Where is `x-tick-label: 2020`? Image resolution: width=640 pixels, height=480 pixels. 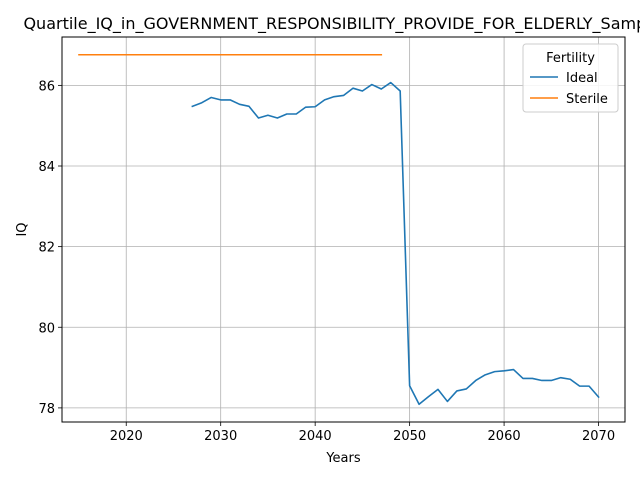
x-tick-label: 2020 is located at coordinates (126, 436).